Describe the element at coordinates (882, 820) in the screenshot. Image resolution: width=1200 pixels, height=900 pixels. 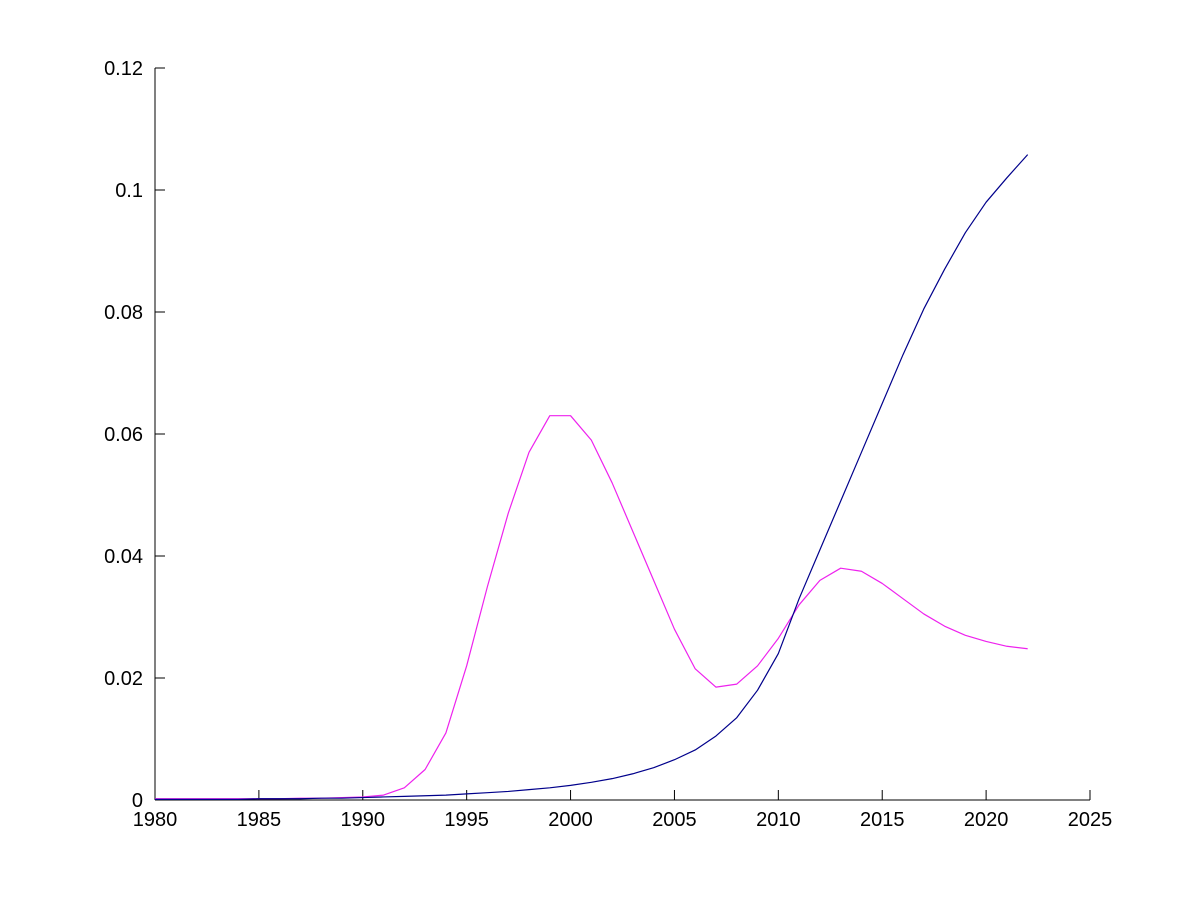
I see `x-tick-label: 2015` at that location.